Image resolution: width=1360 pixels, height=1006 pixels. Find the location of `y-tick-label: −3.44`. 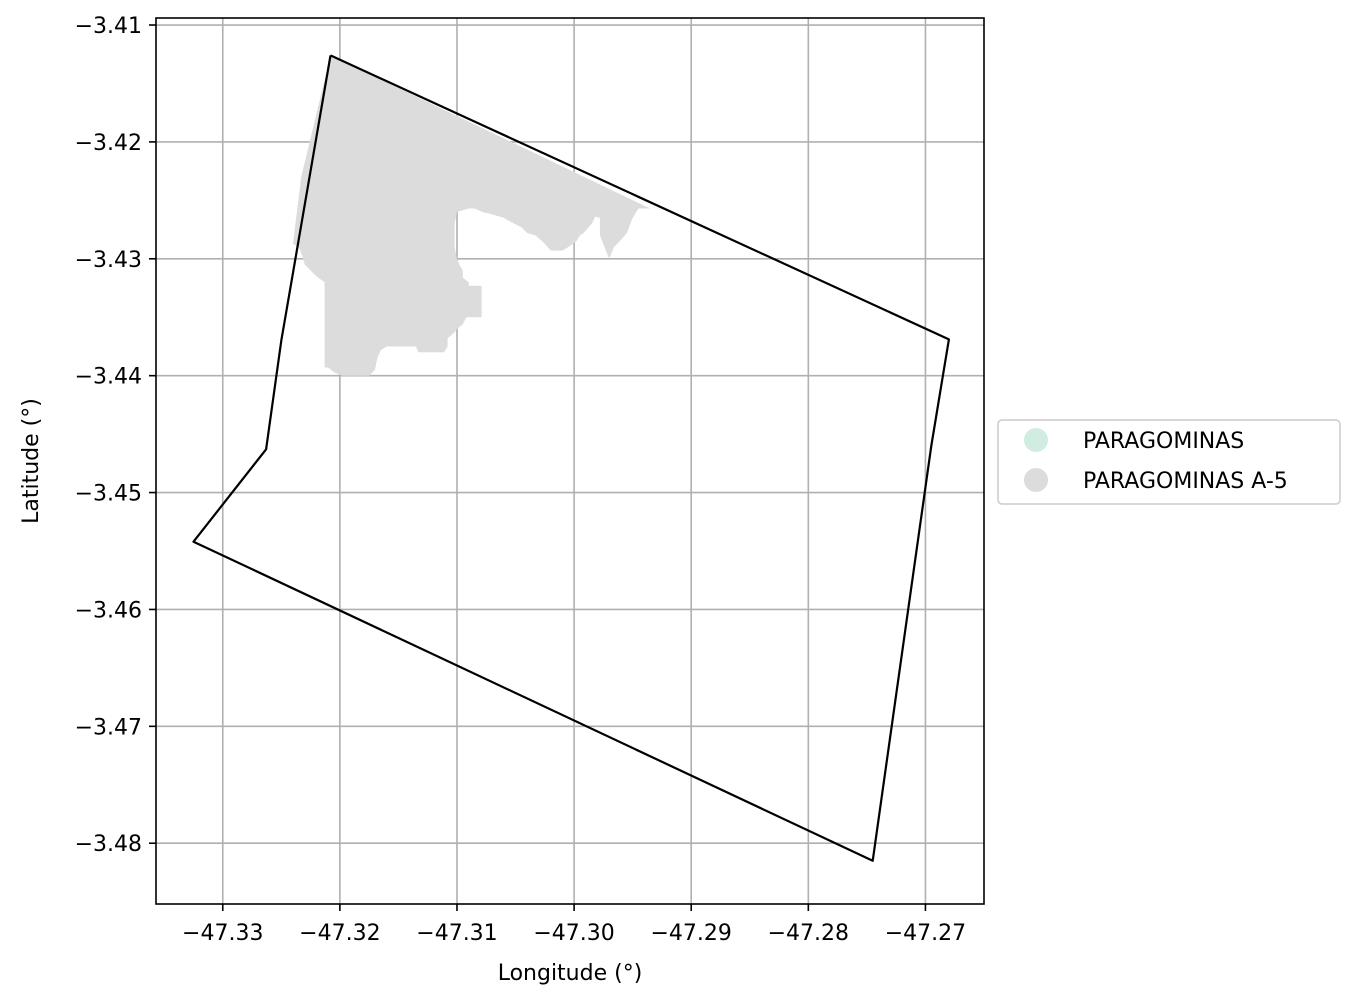

y-tick-label: −3.44 is located at coordinates (108, 377).